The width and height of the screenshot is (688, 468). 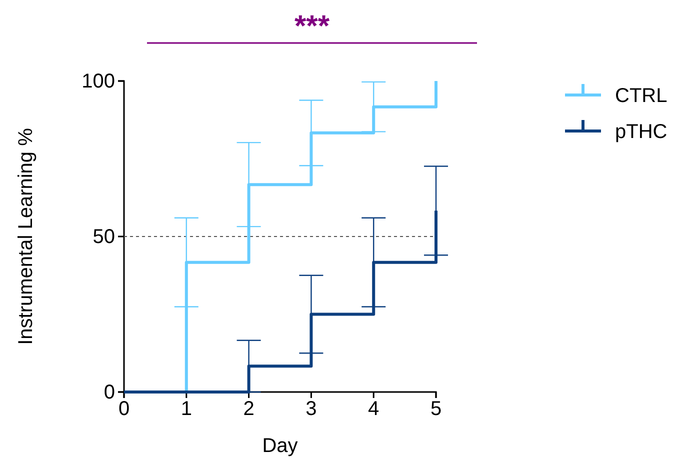 I want to click on legend-label: CTRL, so click(x=641, y=96).